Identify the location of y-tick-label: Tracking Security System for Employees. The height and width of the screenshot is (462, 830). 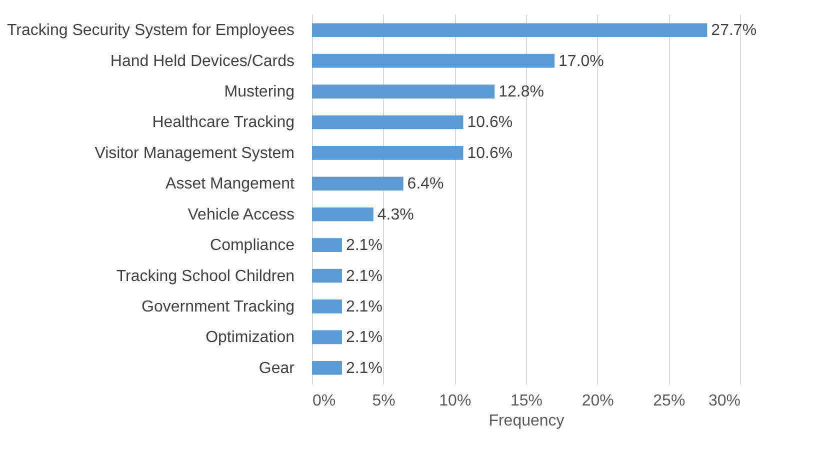
(150, 31).